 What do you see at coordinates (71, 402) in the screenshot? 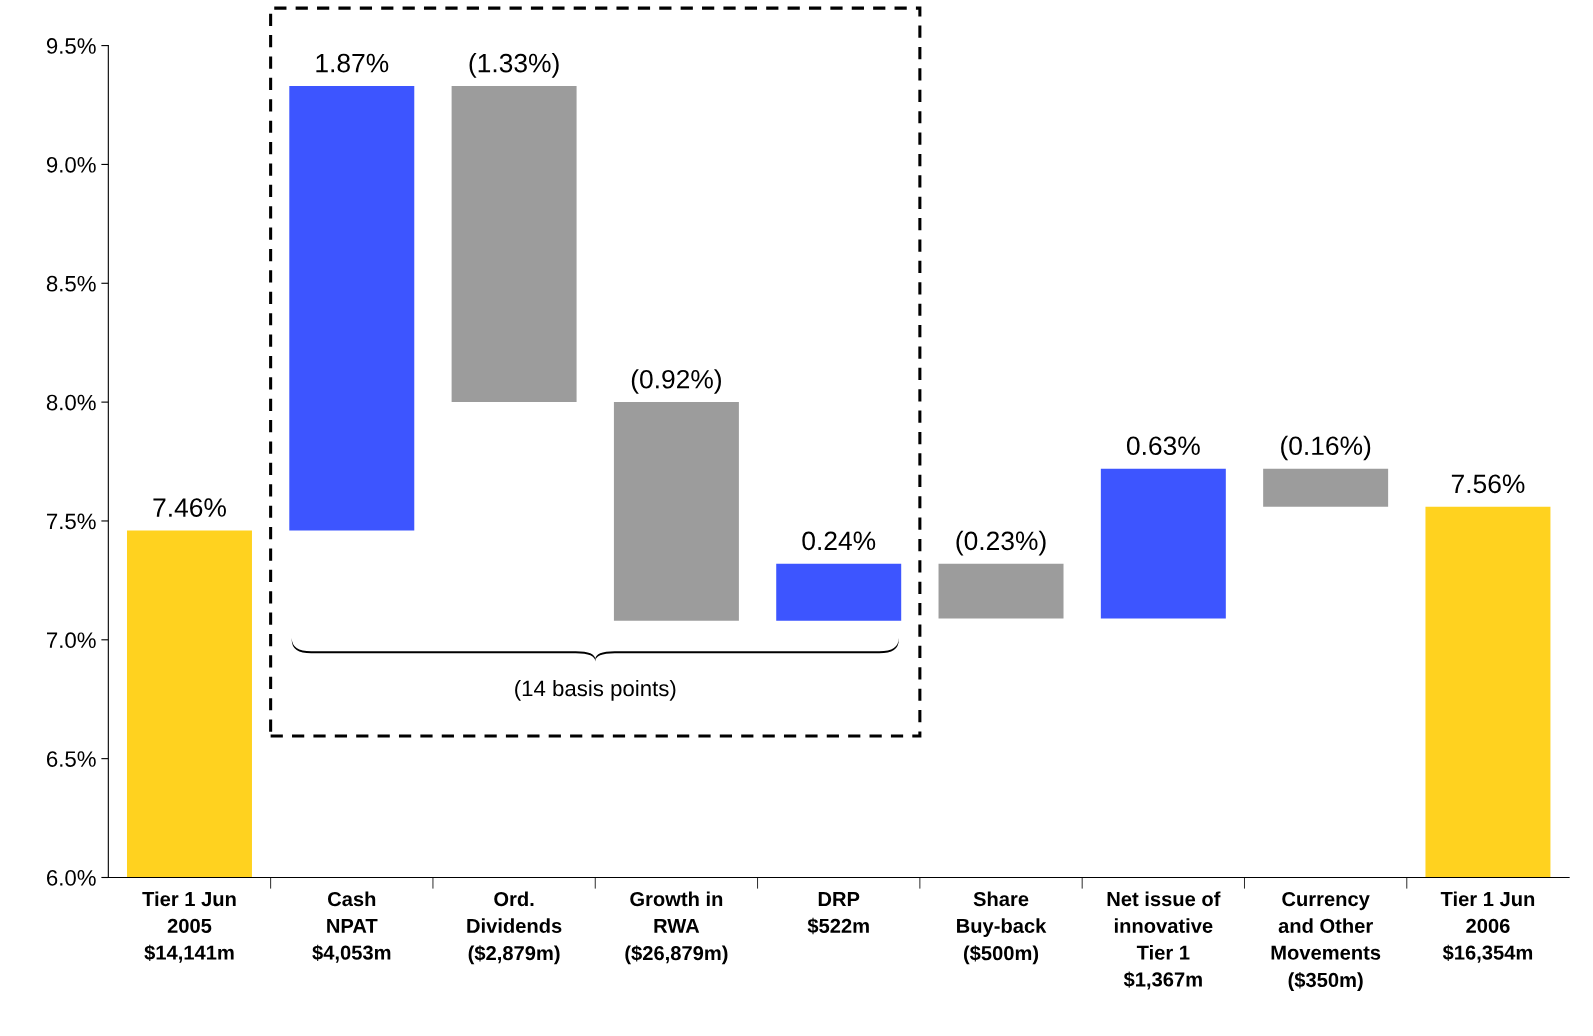
I see `y-tick-label: 8.0%` at bounding box center [71, 402].